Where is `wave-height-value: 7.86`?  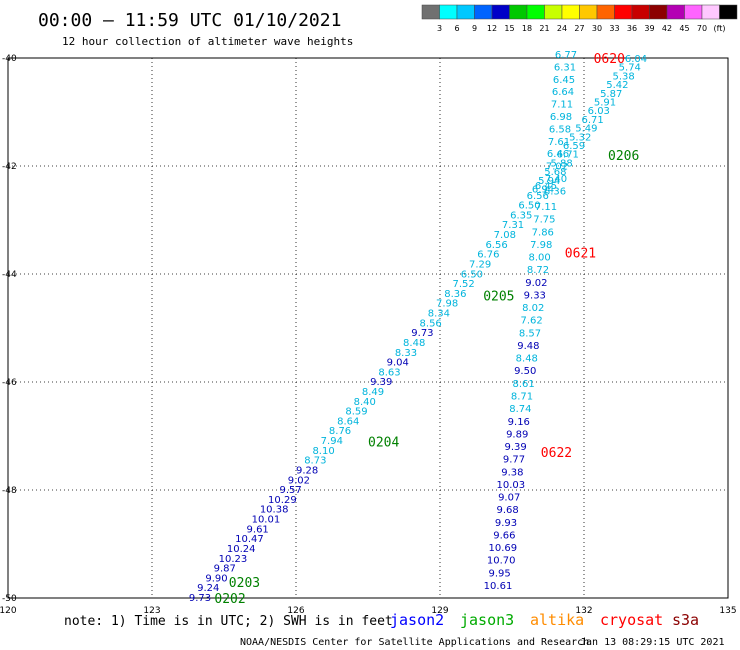 wave-height-value: 7.86 is located at coordinates (543, 232).